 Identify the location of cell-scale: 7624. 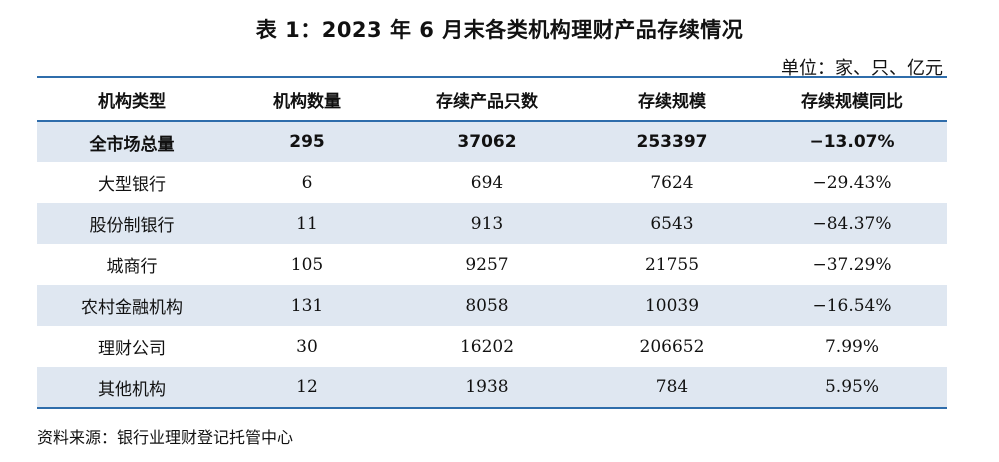
(672, 182).